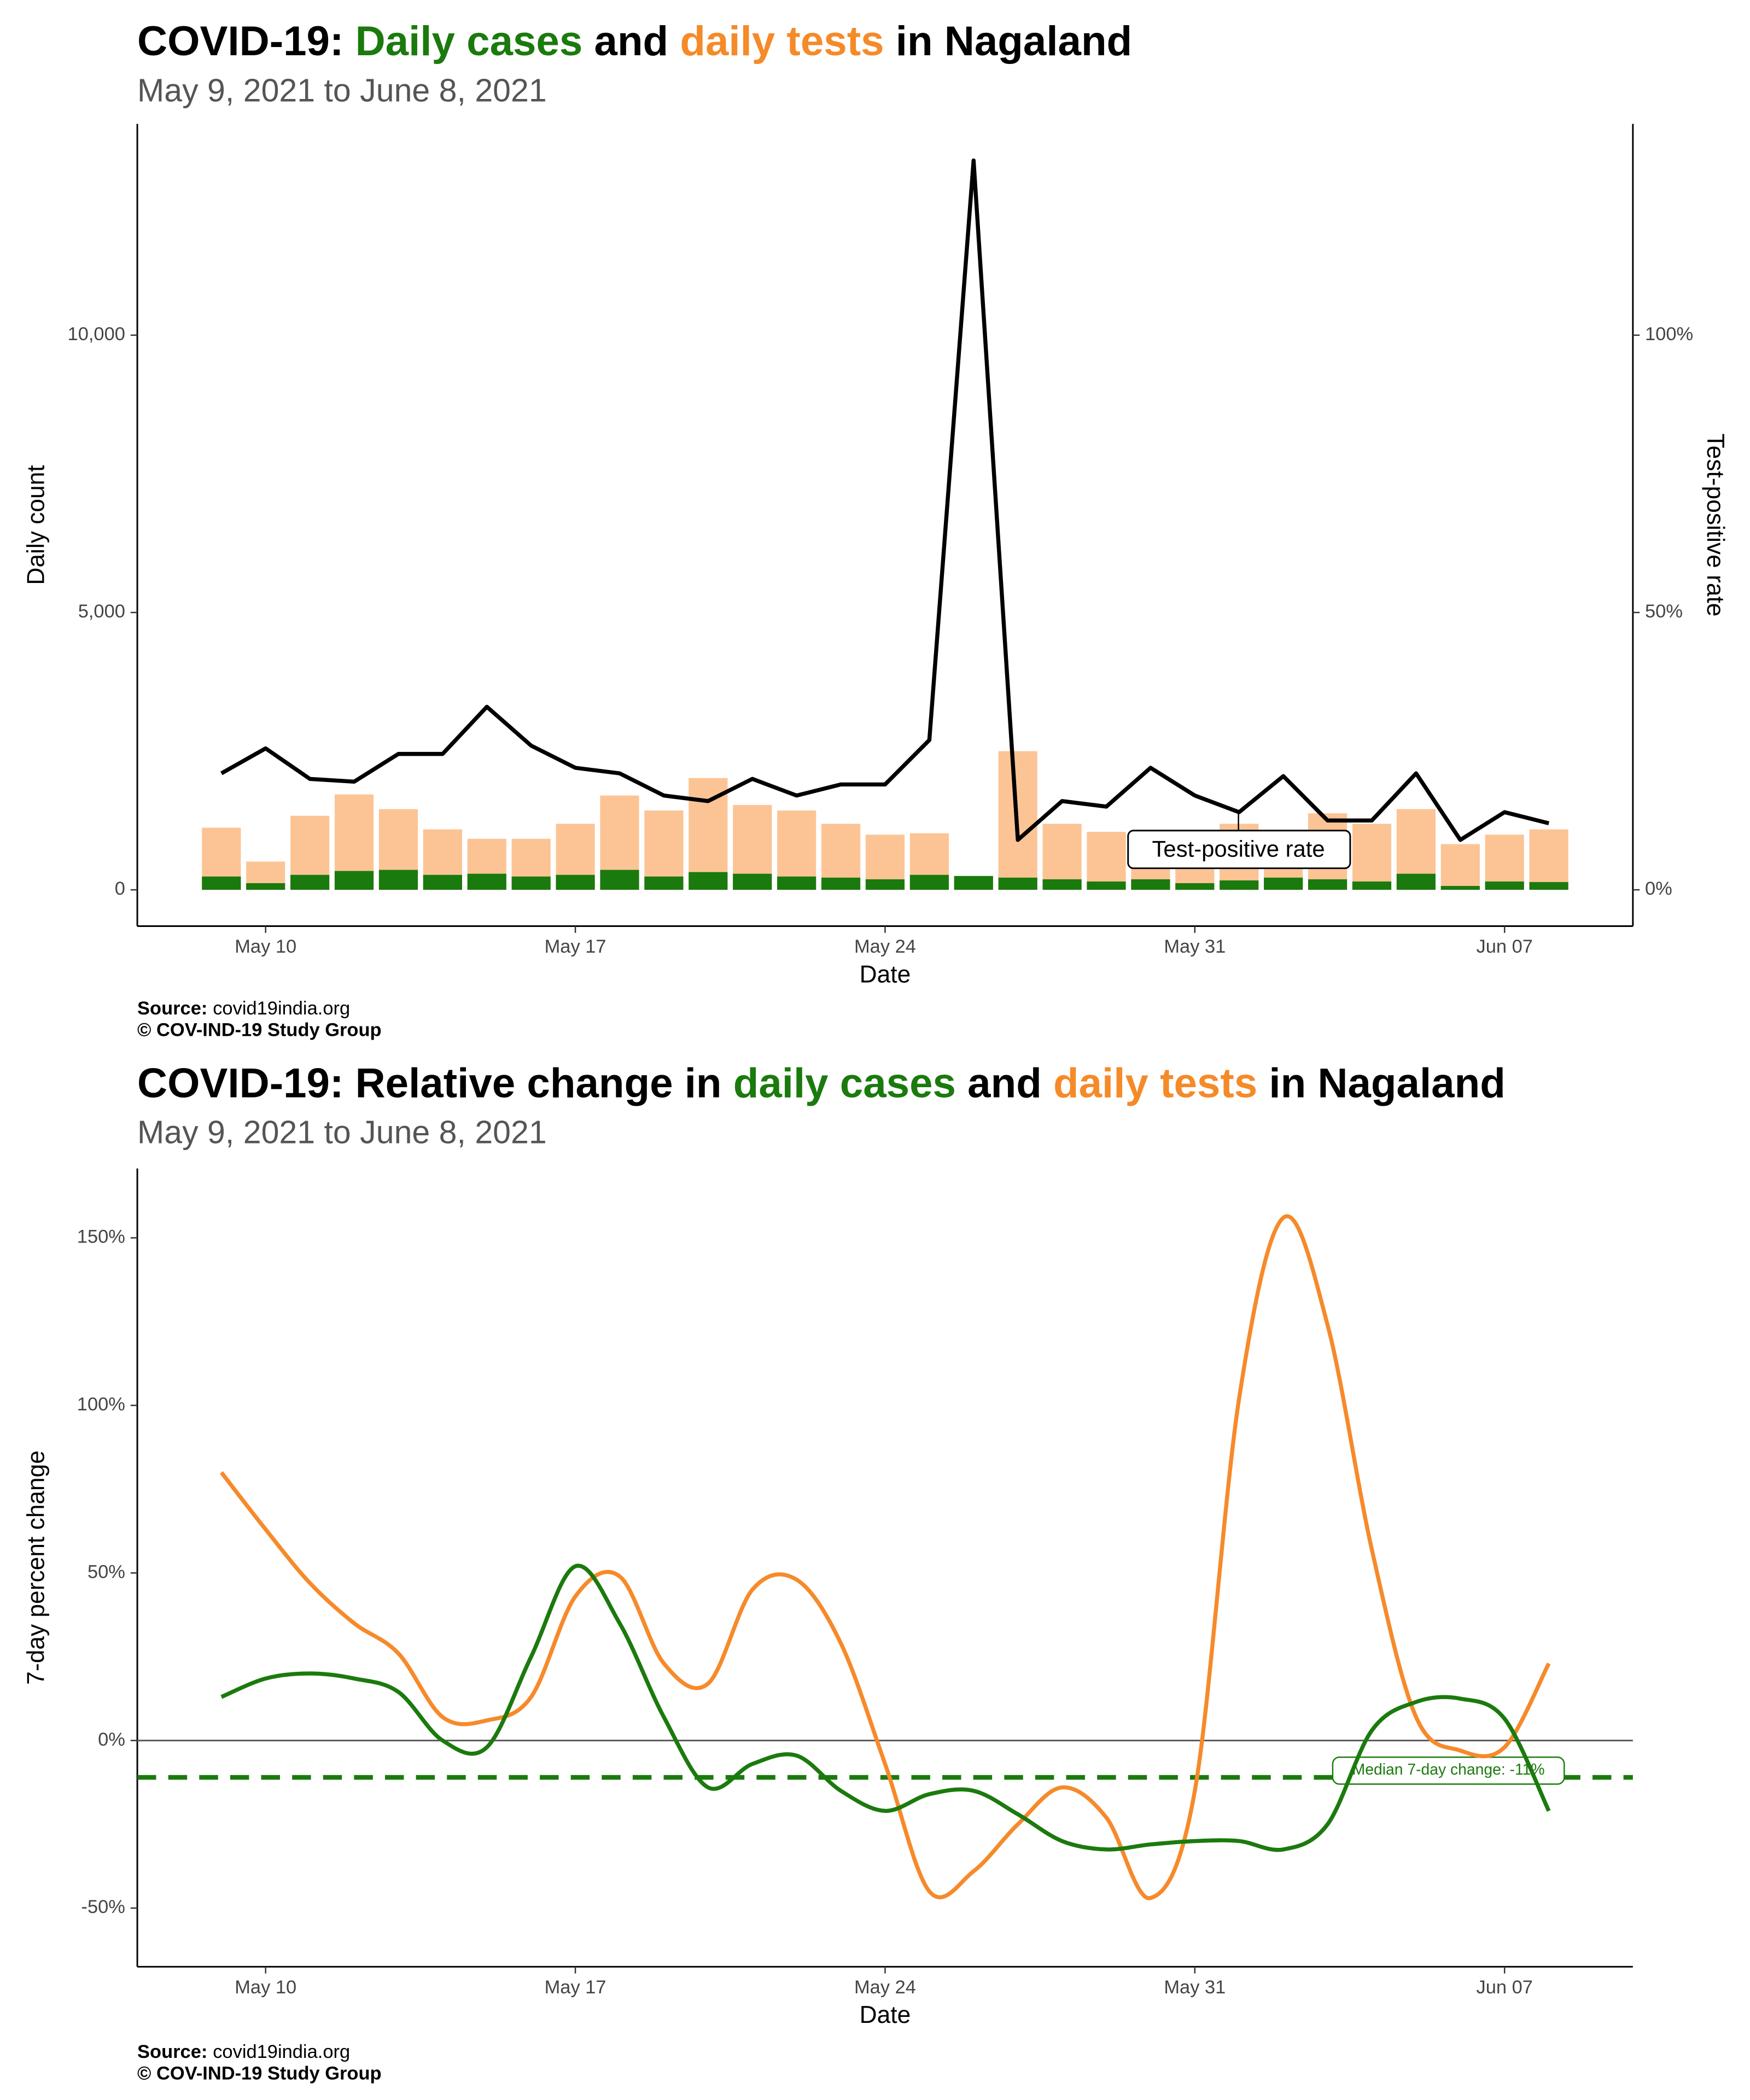  I want to click on y2-tick-label: 50%, so click(1664, 611).